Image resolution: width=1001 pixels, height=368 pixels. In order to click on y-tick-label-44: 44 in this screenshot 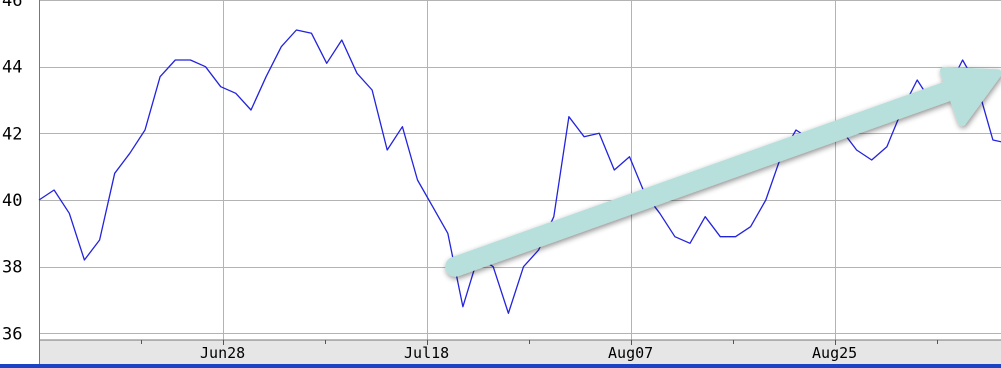, I will do `click(12, 68)`.